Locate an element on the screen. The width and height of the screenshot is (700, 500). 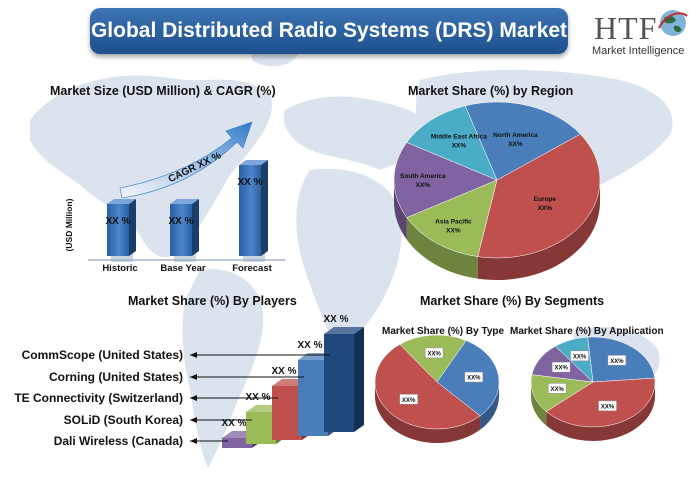
region-value-0: XX% is located at coordinates (515, 144).